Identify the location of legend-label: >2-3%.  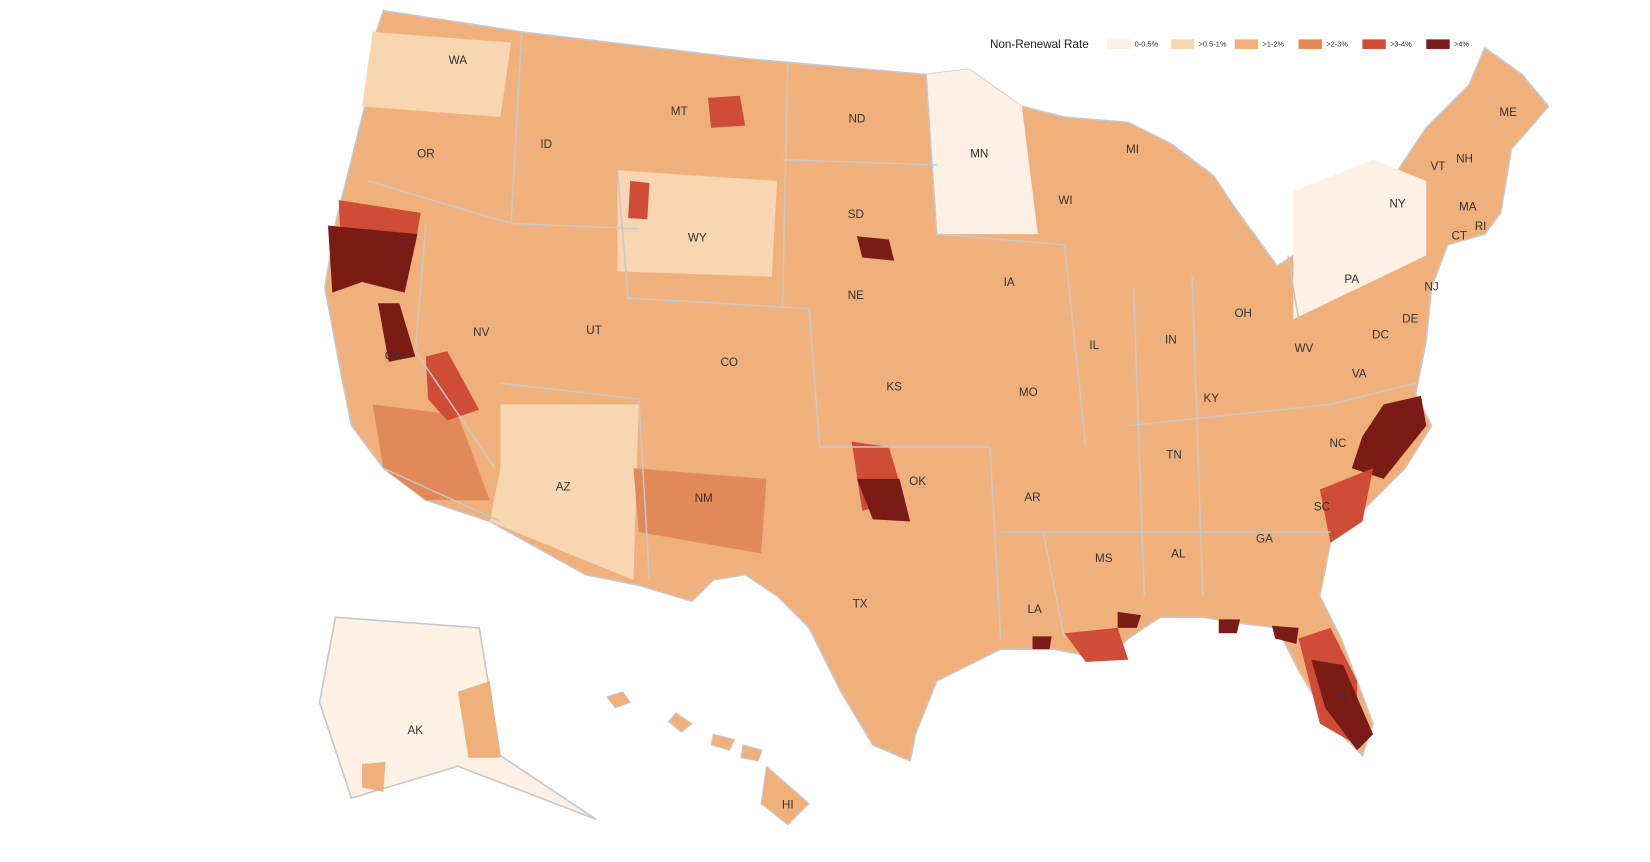
(1337, 44).